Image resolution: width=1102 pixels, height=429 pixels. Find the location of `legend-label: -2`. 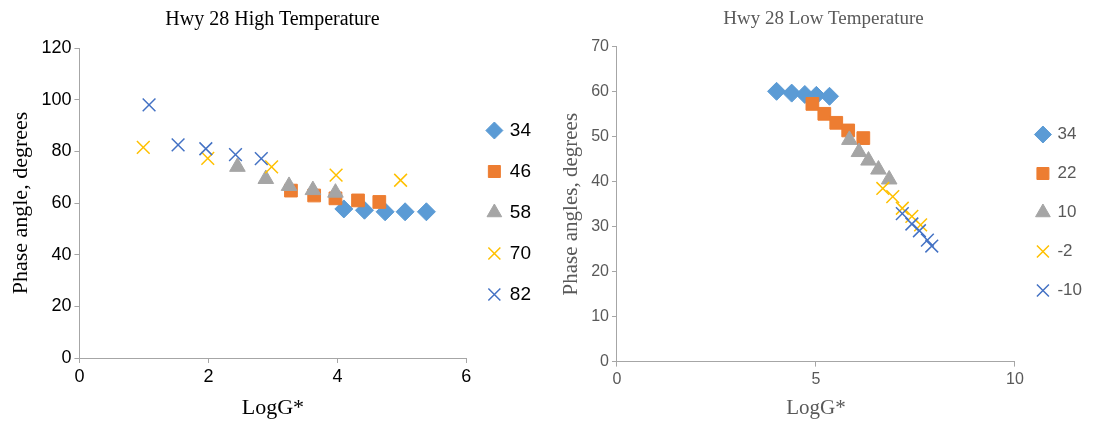

legend-label: -2 is located at coordinates (1065, 251).